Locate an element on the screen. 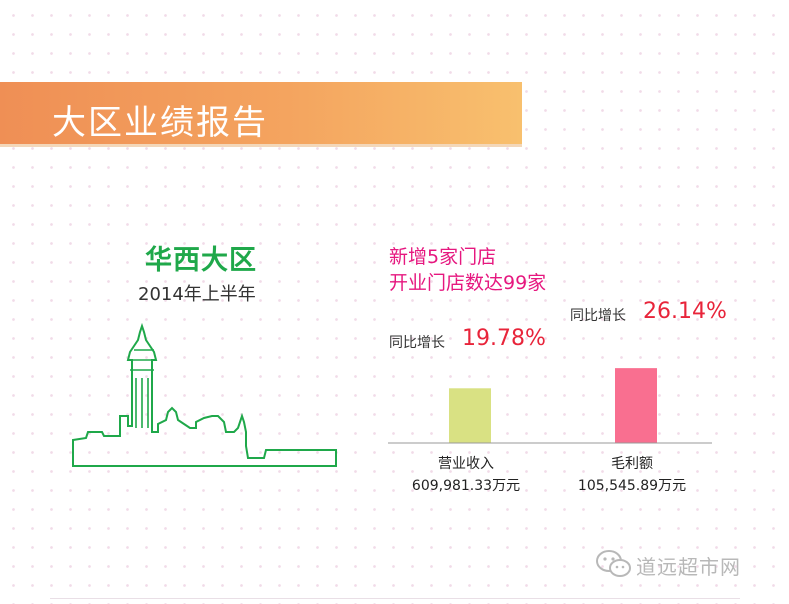  page-title: 大区业绩报告 is located at coordinates (160, 123).